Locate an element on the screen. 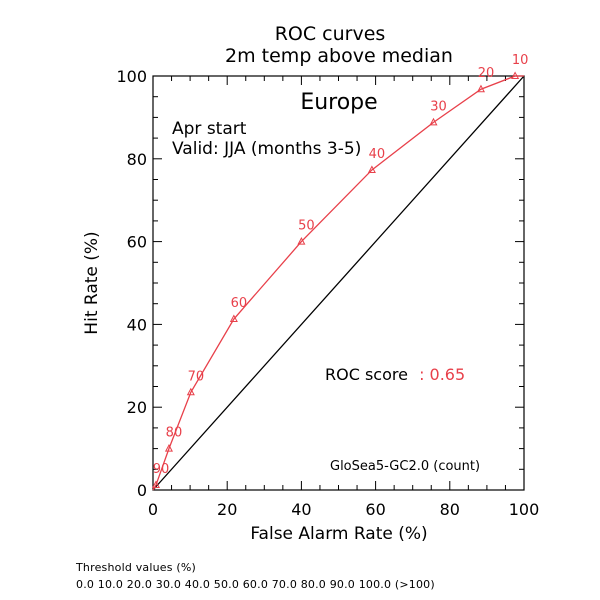 The image size is (600, 600). threshold-point-label: 30 is located at coordinates (438, 106).